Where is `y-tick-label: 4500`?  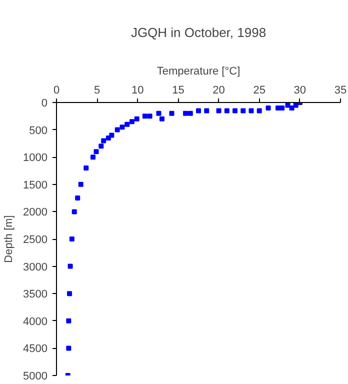 y-tick-label: 4500 is located at coordinates (35, 349).